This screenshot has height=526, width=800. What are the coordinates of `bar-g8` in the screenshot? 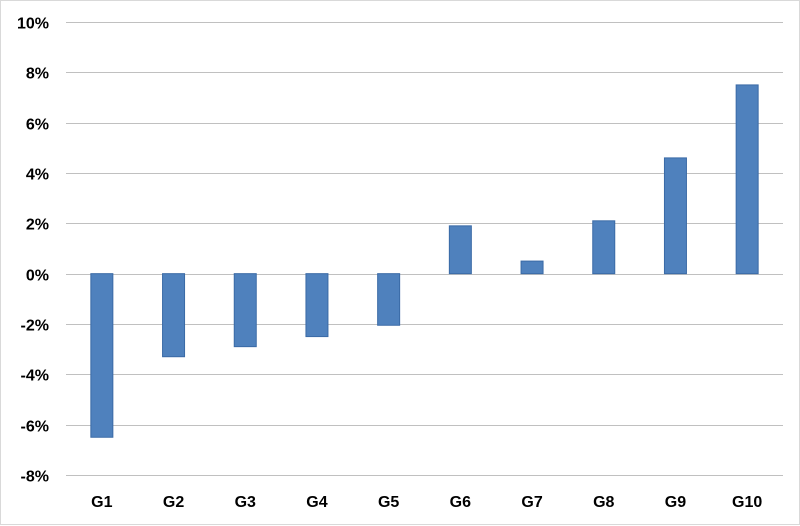 It's located at (604, 247).